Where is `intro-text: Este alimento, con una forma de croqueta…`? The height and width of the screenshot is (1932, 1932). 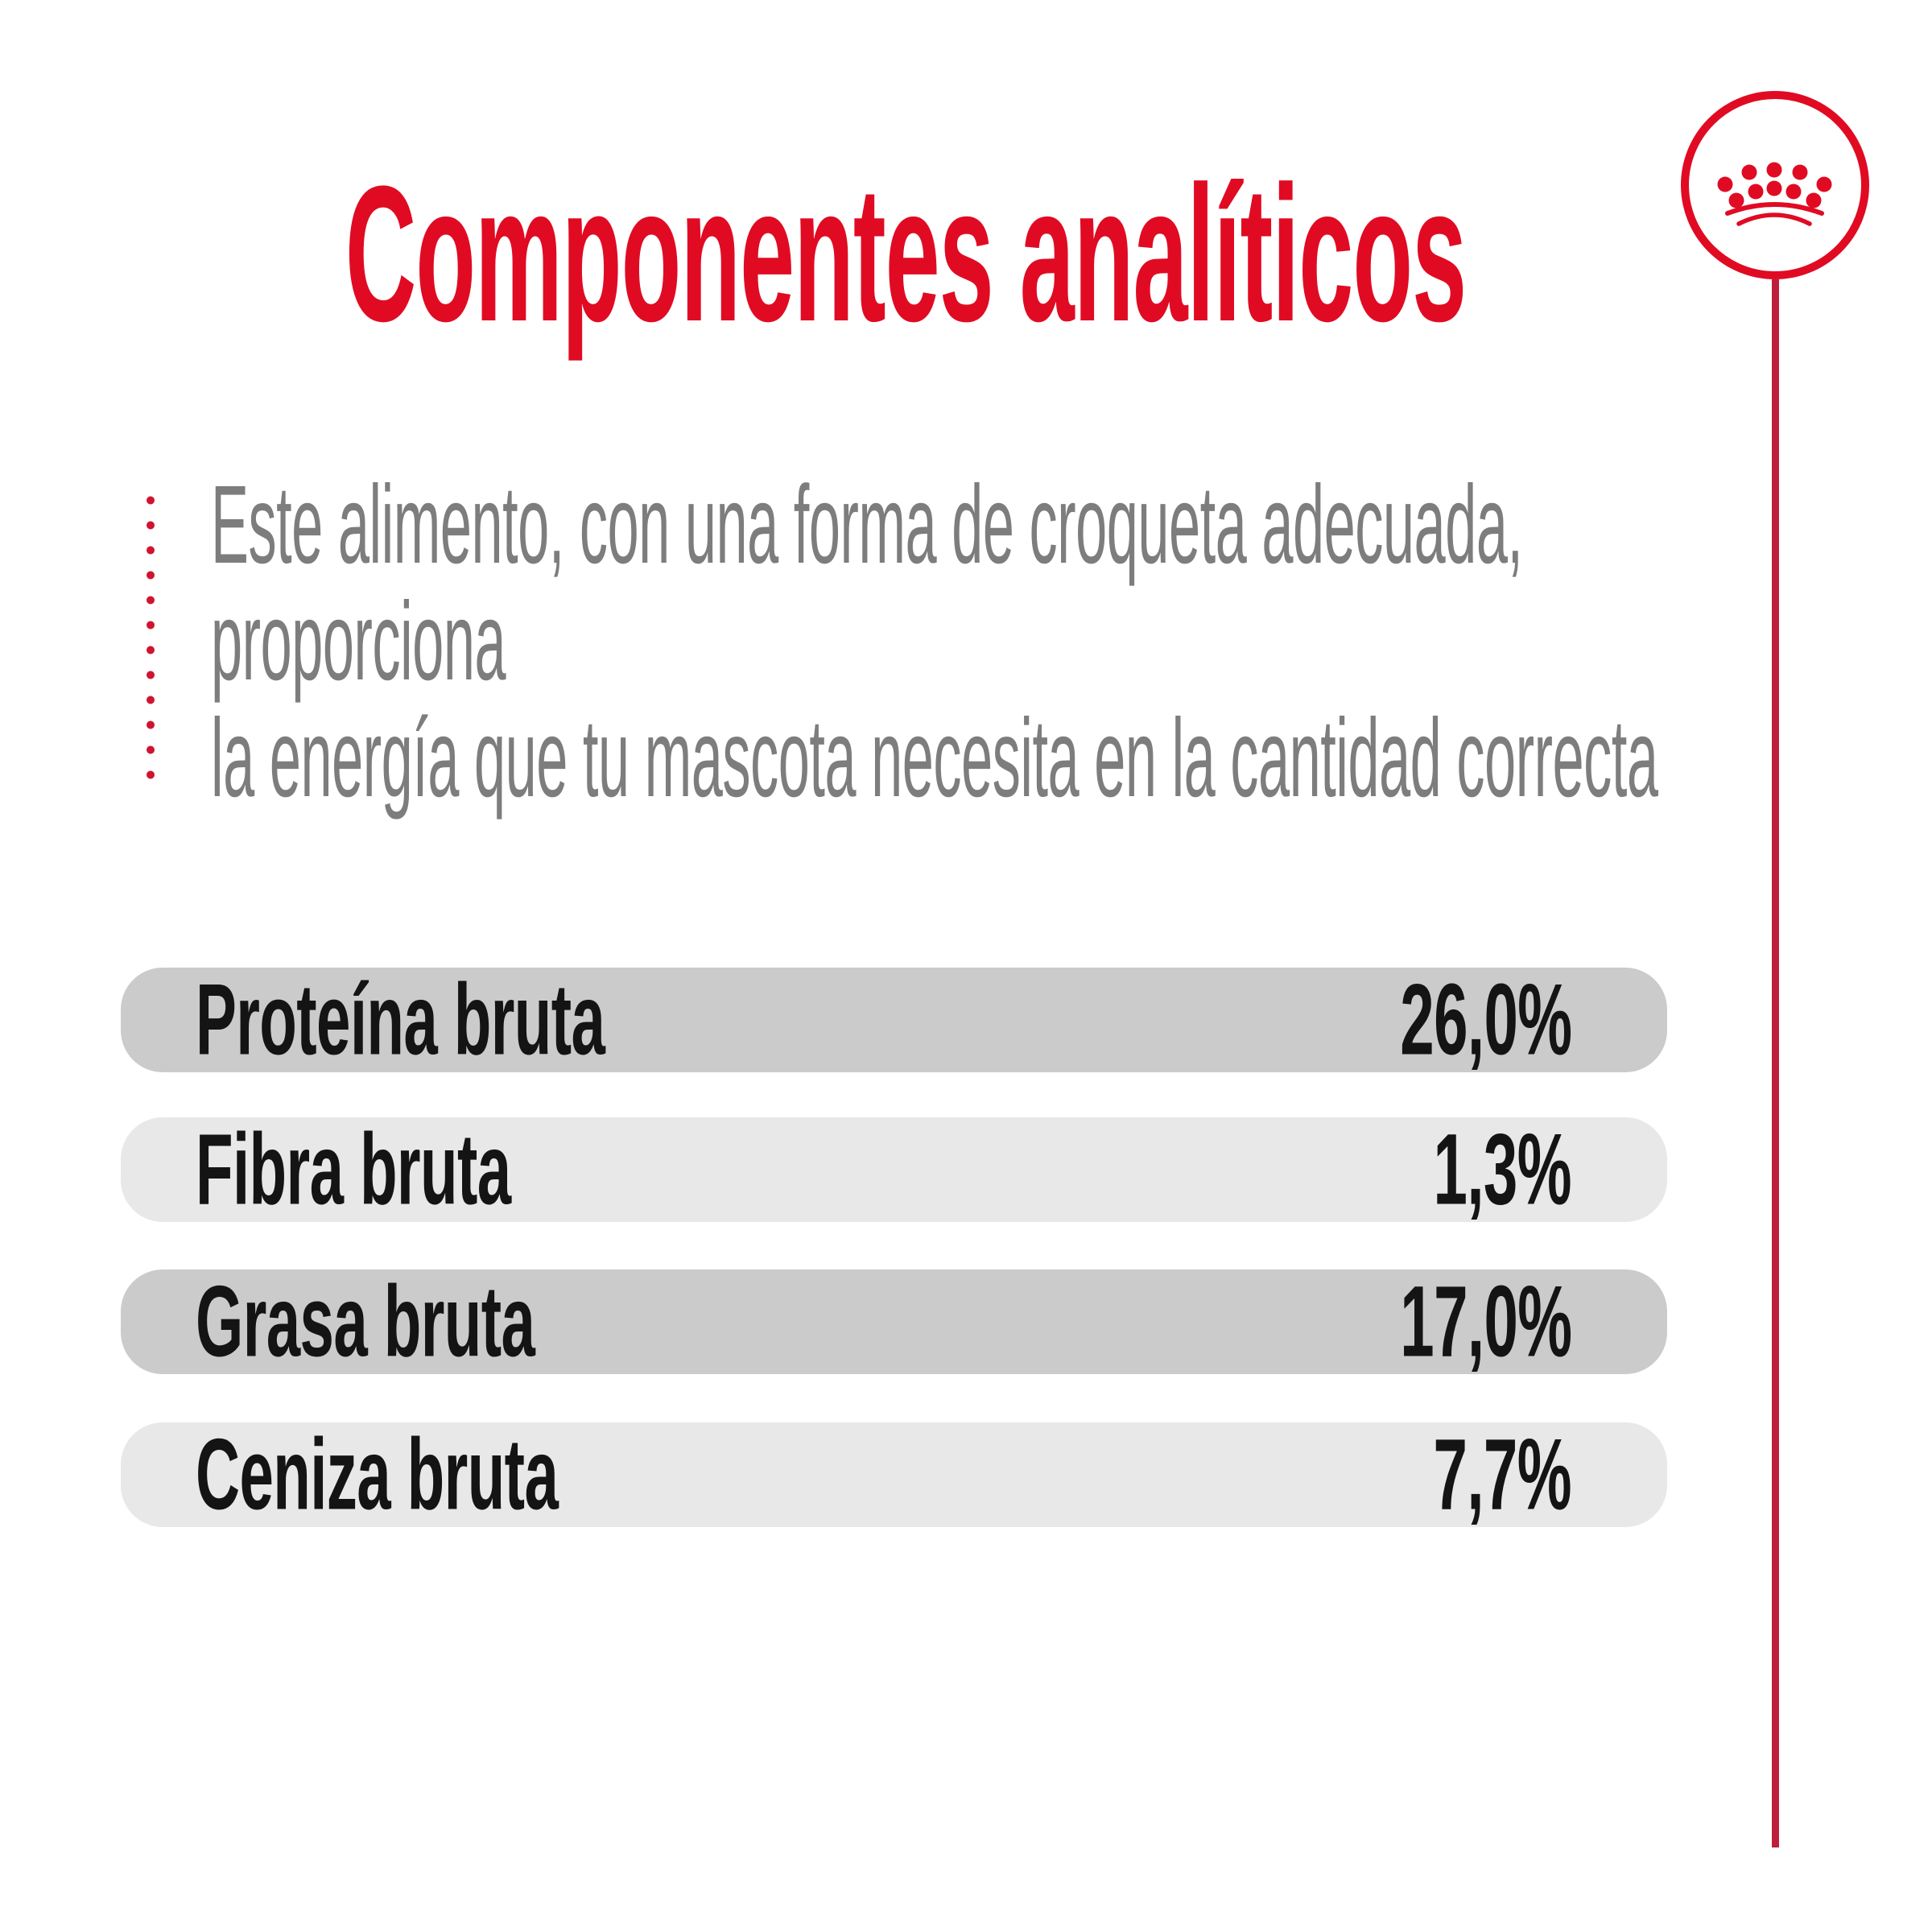
intro-text: Este alimento, con una forma de croqueta… is located at coordinates (934, 642).